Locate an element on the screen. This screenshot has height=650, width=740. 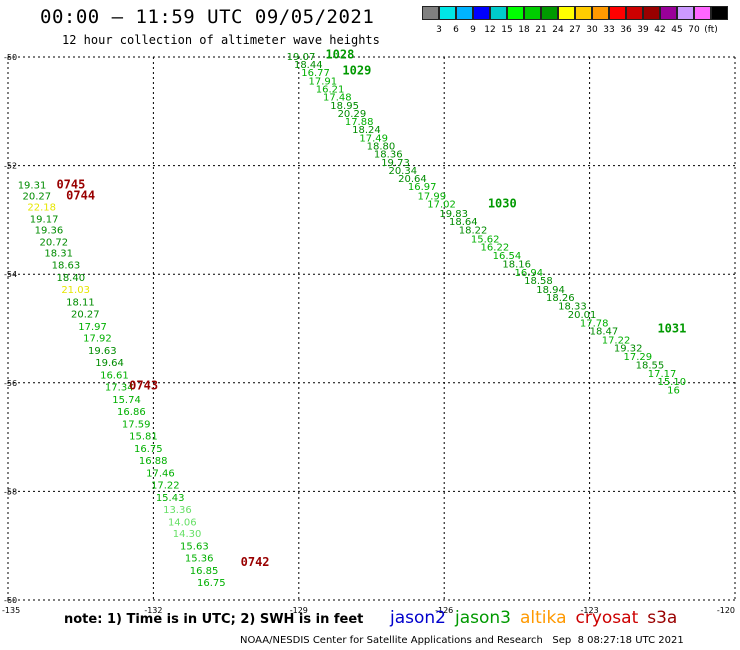
swh-data-point: 15.43 is located at coordinates (170, 498).